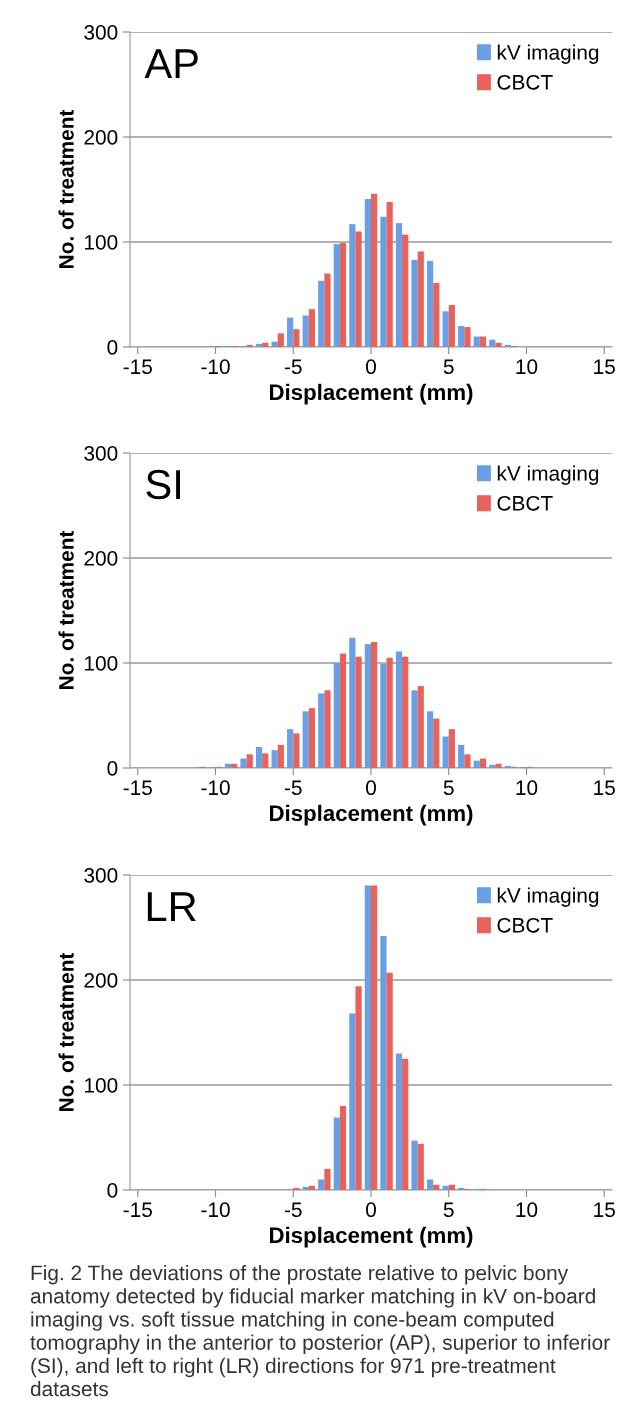  I want to click on chart-title: SI, so click(163, 484).